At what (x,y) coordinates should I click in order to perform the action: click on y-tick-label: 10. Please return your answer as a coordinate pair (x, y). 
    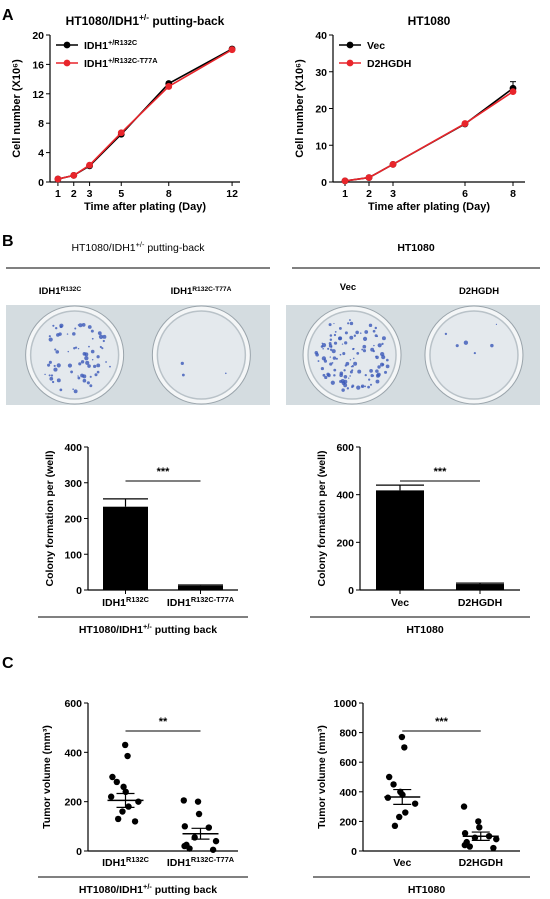
    Looking at the image, I should click on (321, 146).